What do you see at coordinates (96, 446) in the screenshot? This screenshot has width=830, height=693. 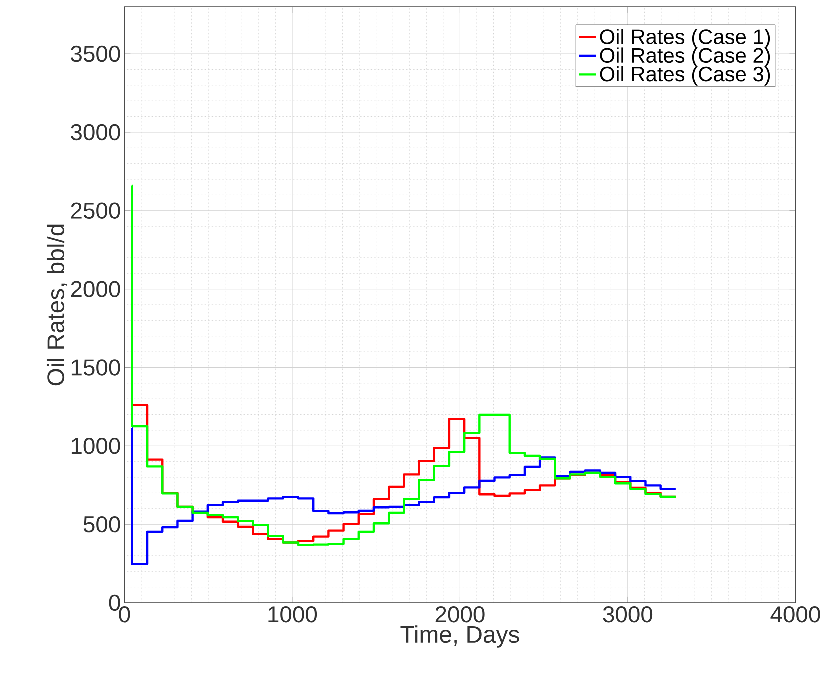 I see `y-tick-label: 1000` at bounding box center [96, 446].